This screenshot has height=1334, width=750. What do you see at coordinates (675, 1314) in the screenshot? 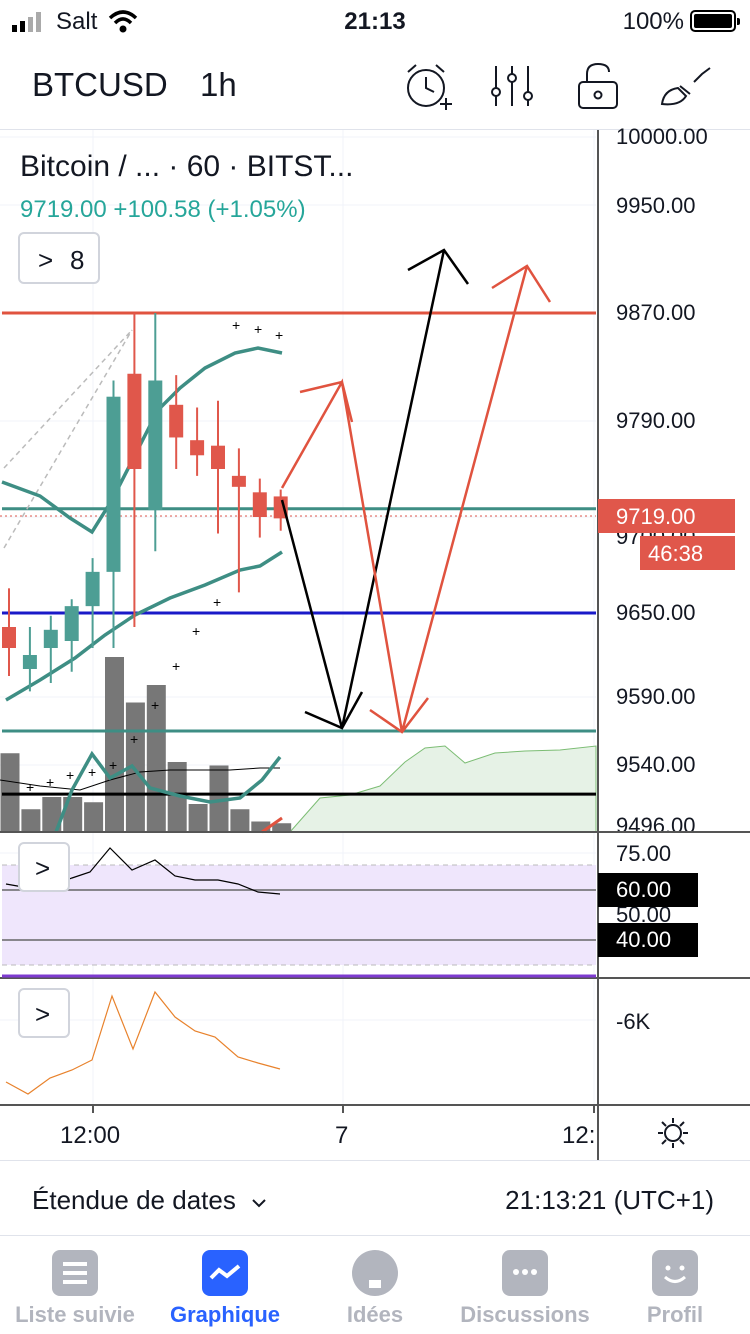
I see `tab-label: Profil` at bounding box center [675, 1314].